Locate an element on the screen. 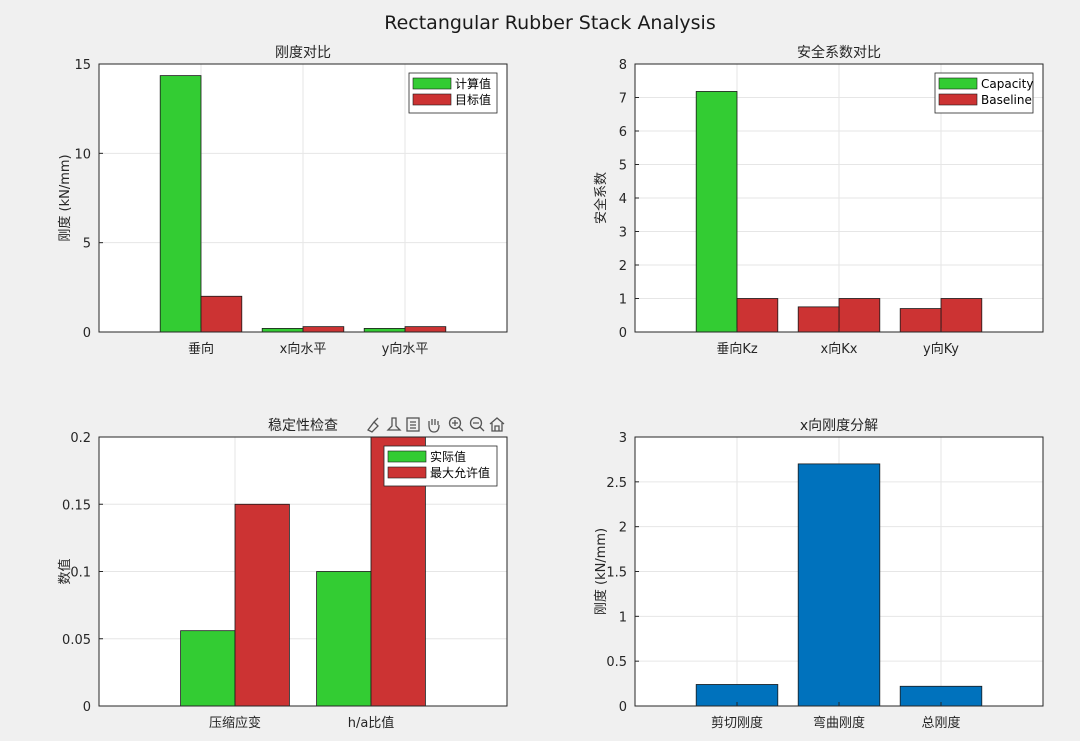 This screenshot has height=741, width=1080. x-tick-label: 压缩应变 is located at coordinates (235, 723).